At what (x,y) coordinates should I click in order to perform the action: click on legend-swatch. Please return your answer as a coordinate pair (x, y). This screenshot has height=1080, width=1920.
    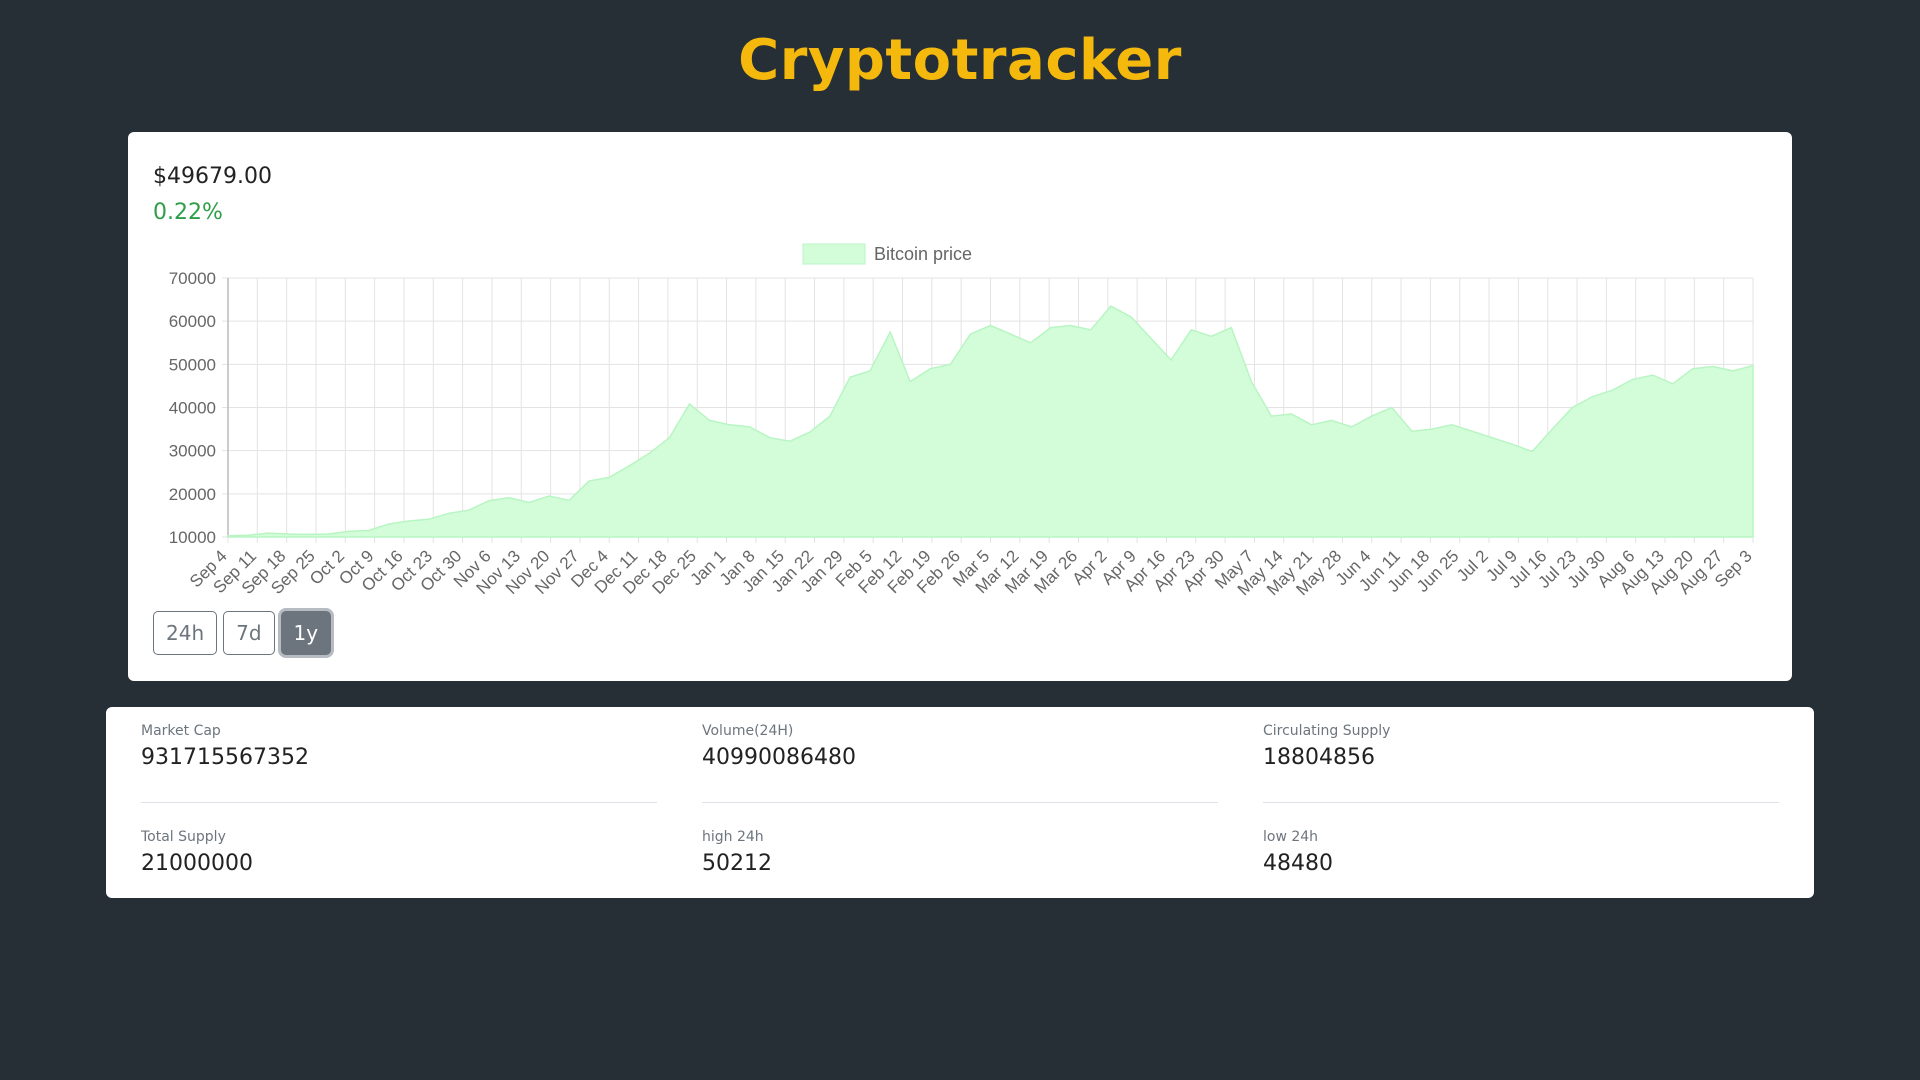
    Looking at the image, I should click on (834, 254).